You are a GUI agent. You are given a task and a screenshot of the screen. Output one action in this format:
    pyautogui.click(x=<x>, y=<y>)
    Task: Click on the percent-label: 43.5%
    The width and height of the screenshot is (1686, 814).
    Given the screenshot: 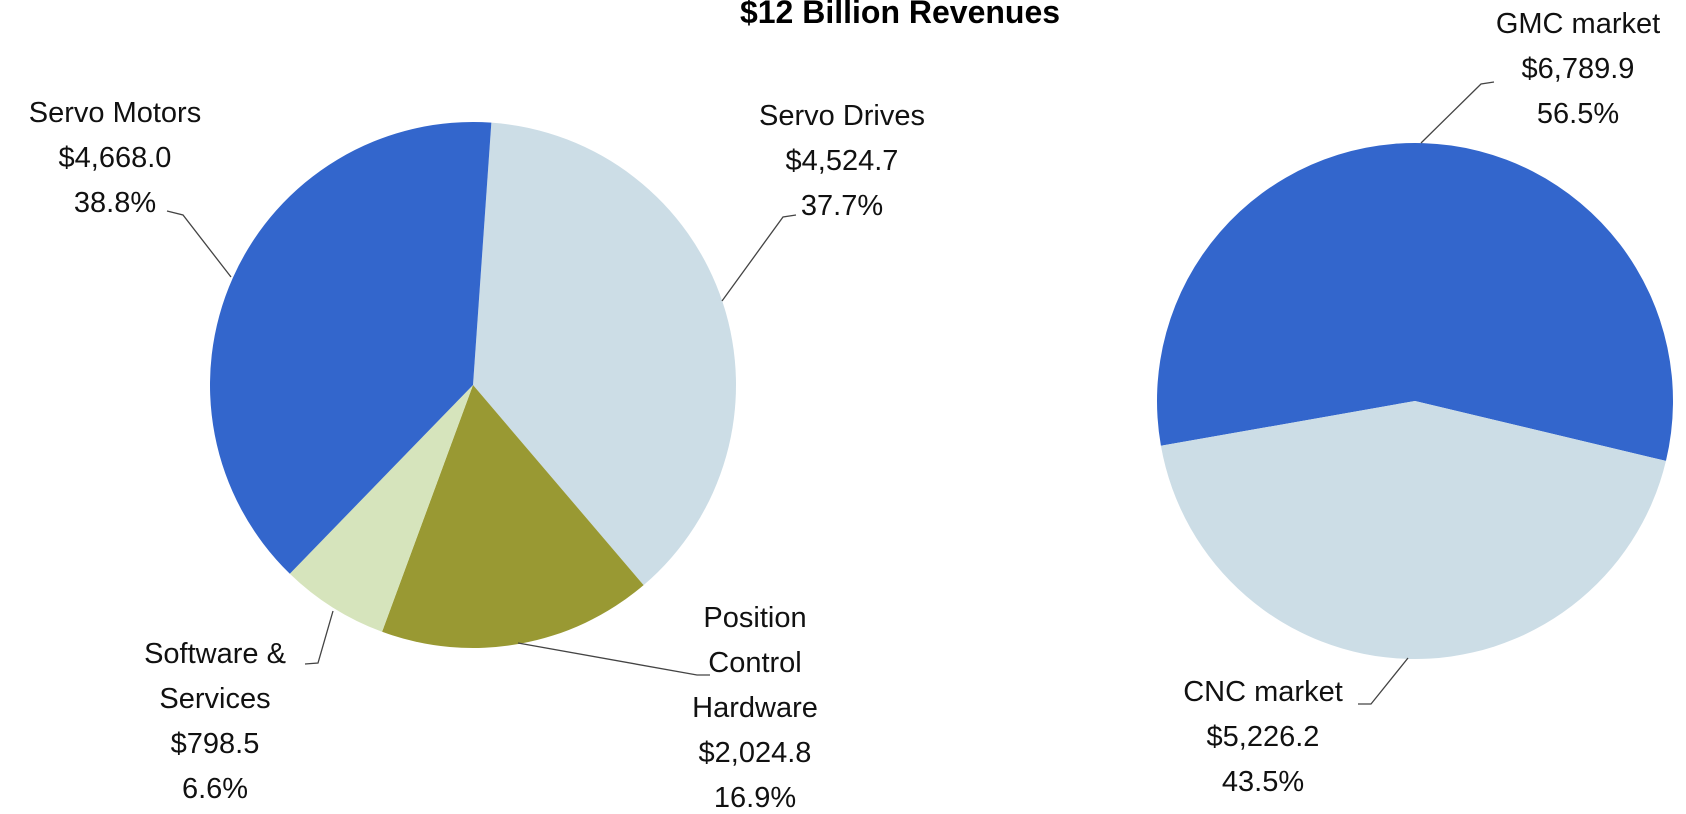 What is the action you would take?
    pyautogui.click(x=1263, y=782)
    